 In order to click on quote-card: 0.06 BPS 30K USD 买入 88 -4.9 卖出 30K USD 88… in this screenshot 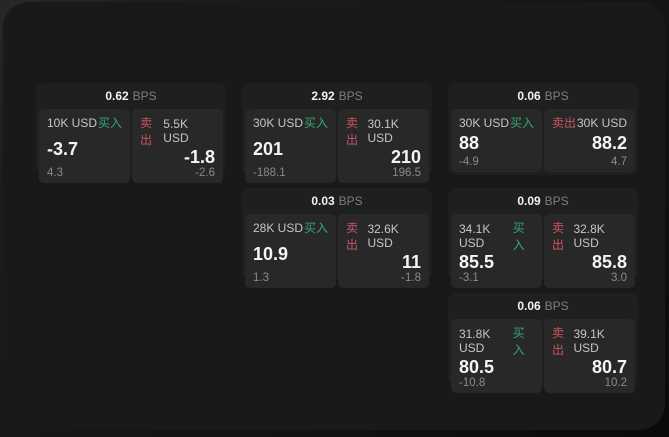, I will do `click(543, 129)`.